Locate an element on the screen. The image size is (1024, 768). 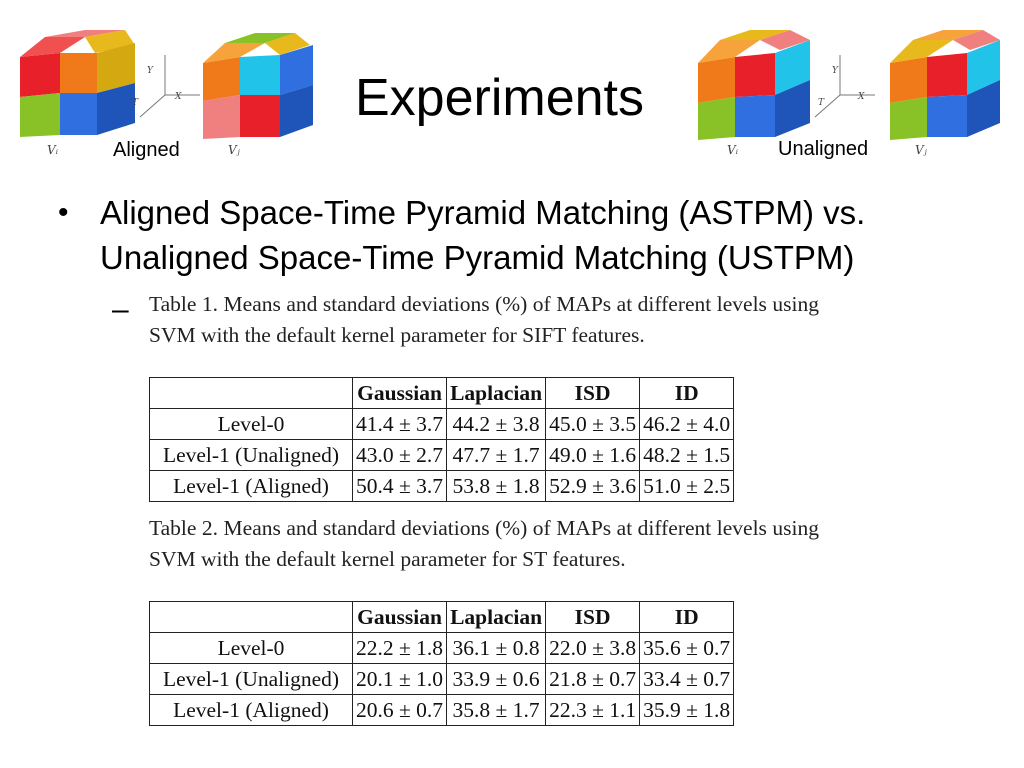
axis-x-label-right: X is located at coordinates (861, 97).